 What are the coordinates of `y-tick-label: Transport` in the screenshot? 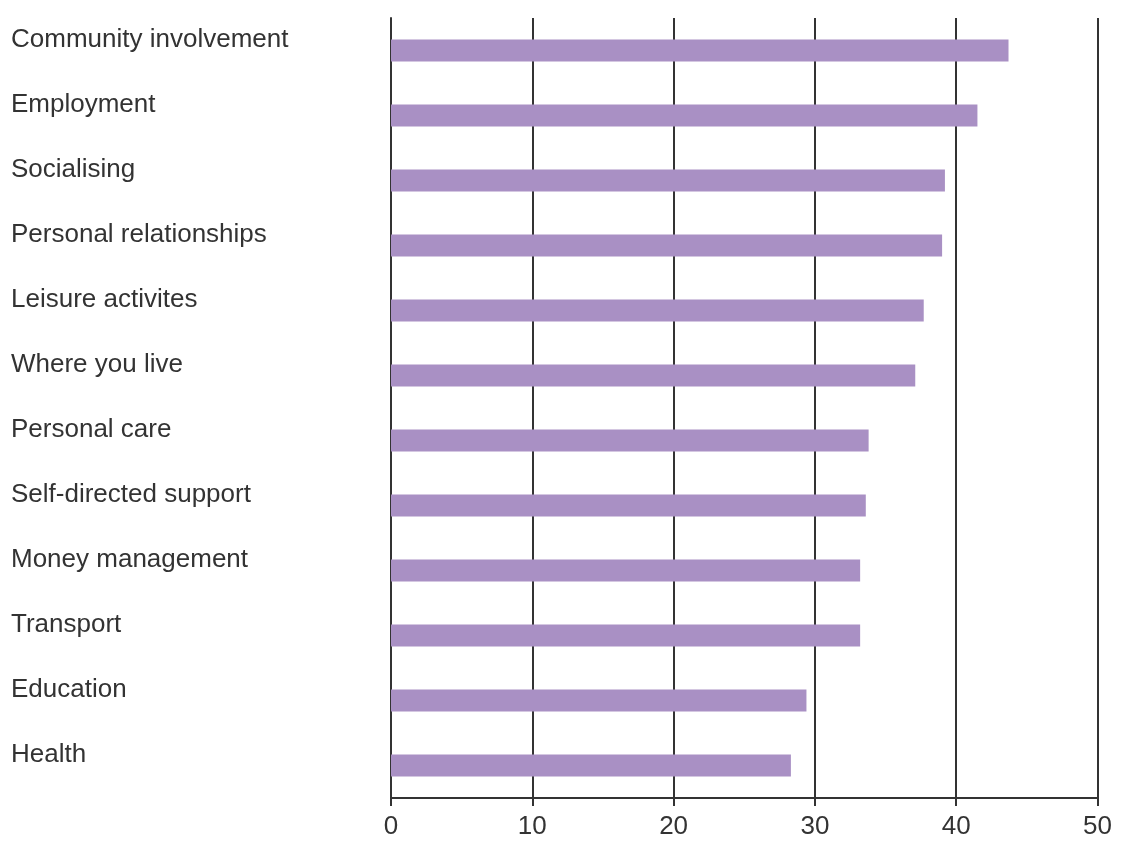 It's located at (67, 622).